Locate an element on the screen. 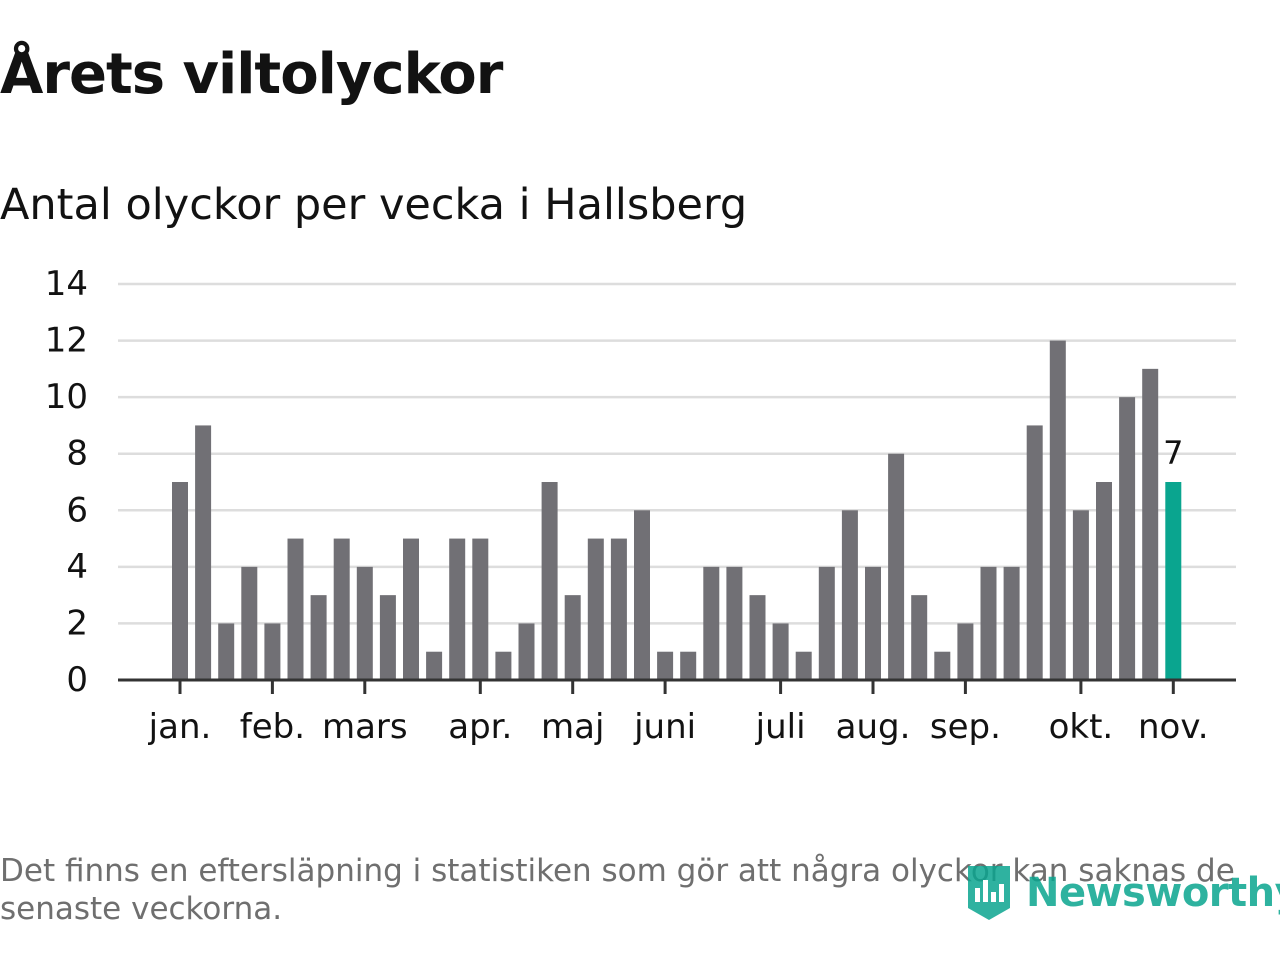 The width and height of the screenshot is (1280, 960). chart-subtitle: Antal olyckor per vecka i Hallsberg is located at coordinates (374, 205).